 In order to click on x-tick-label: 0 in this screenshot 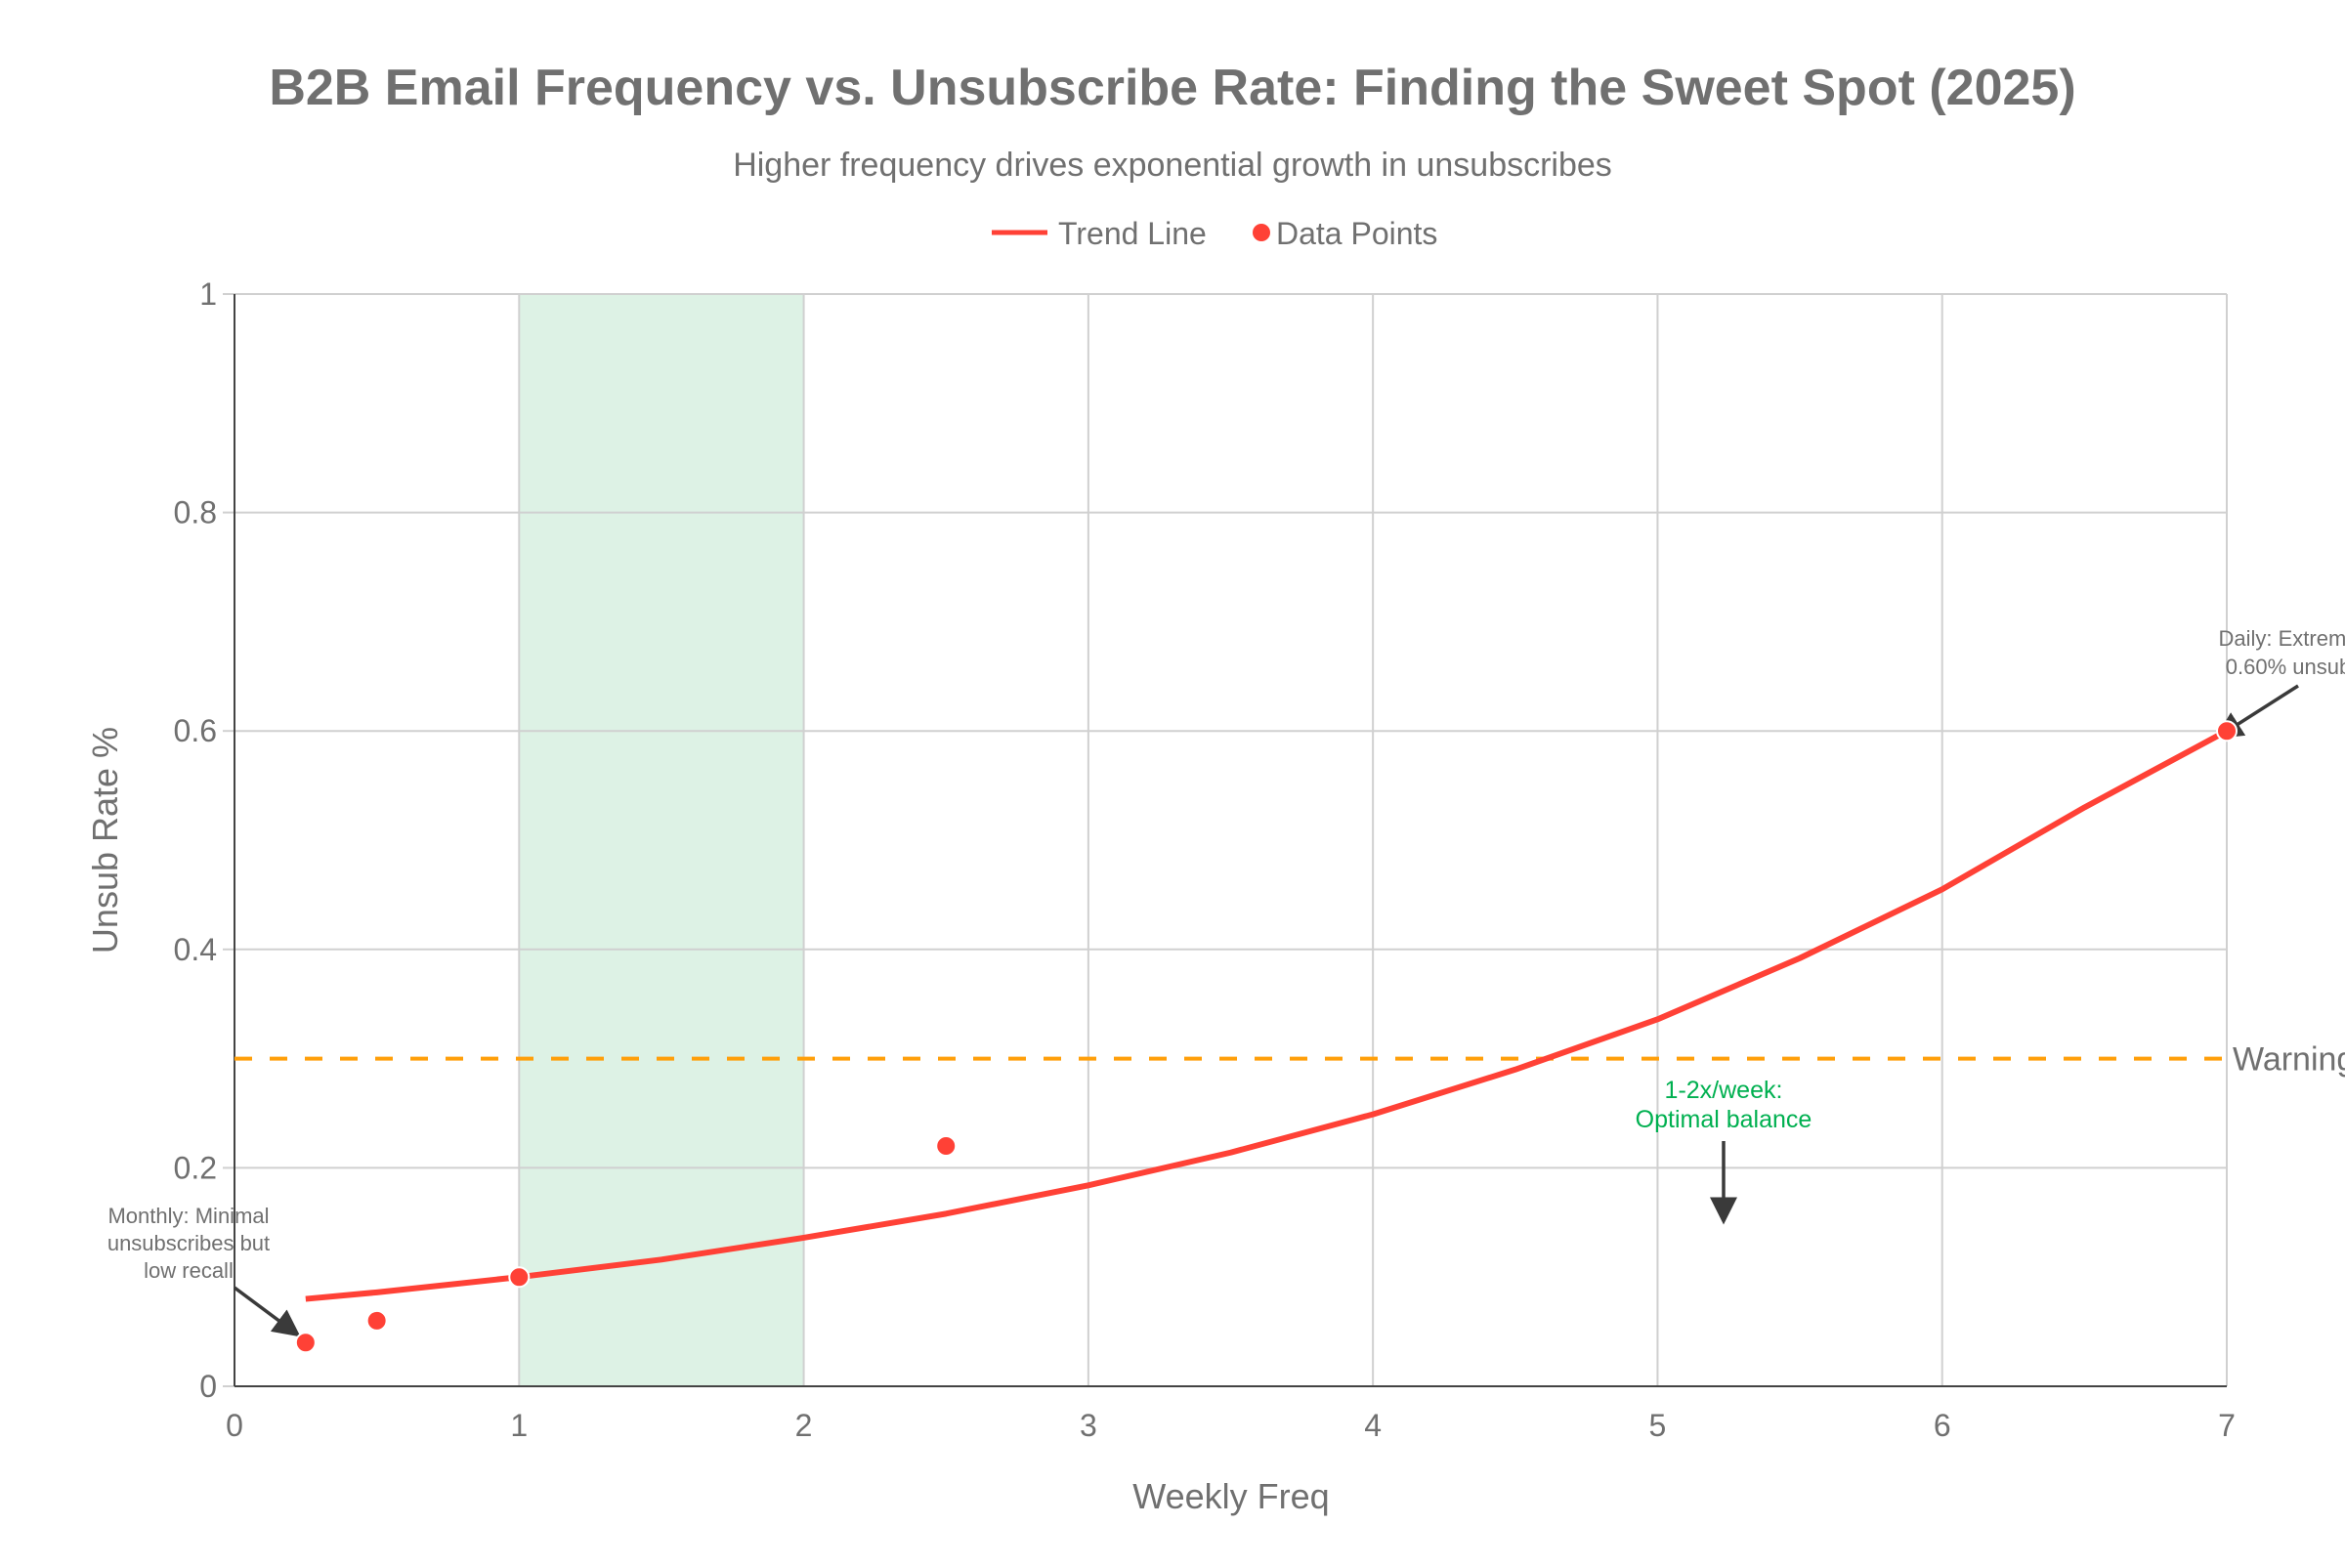, I will do `click(234, 1425)`.